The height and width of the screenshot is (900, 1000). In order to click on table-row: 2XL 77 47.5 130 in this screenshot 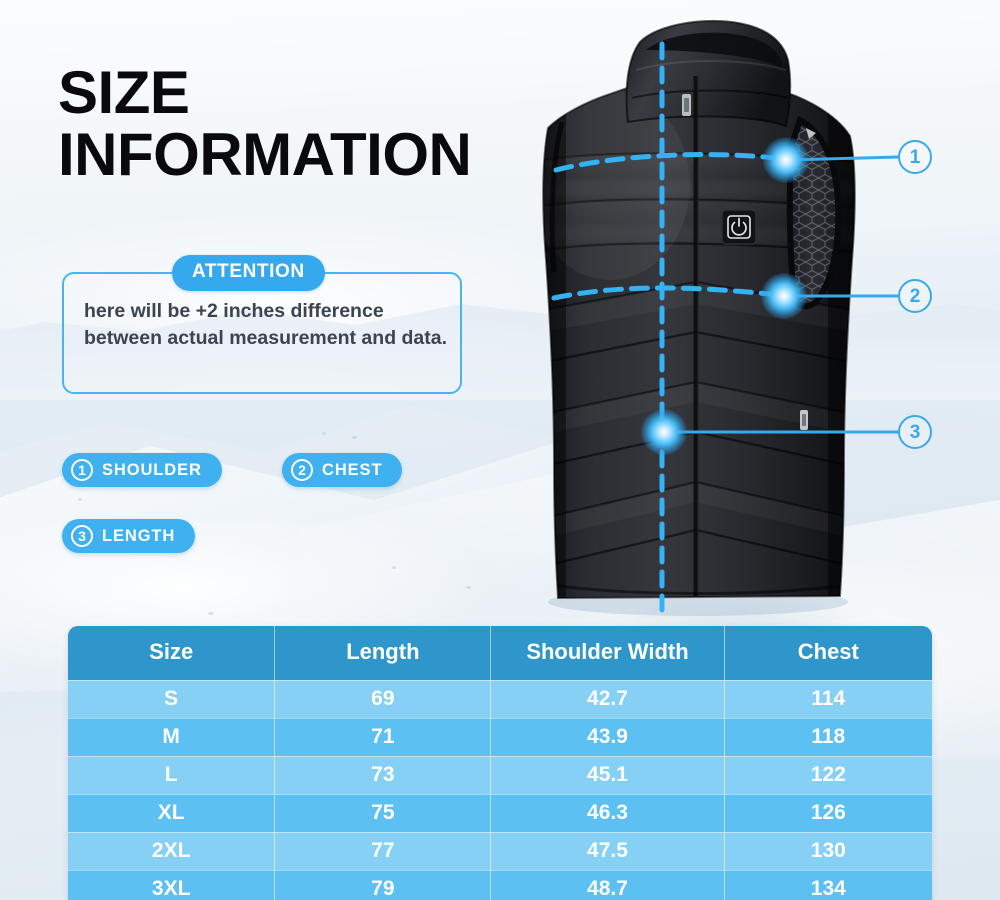, I will do `click(500, 851)`.